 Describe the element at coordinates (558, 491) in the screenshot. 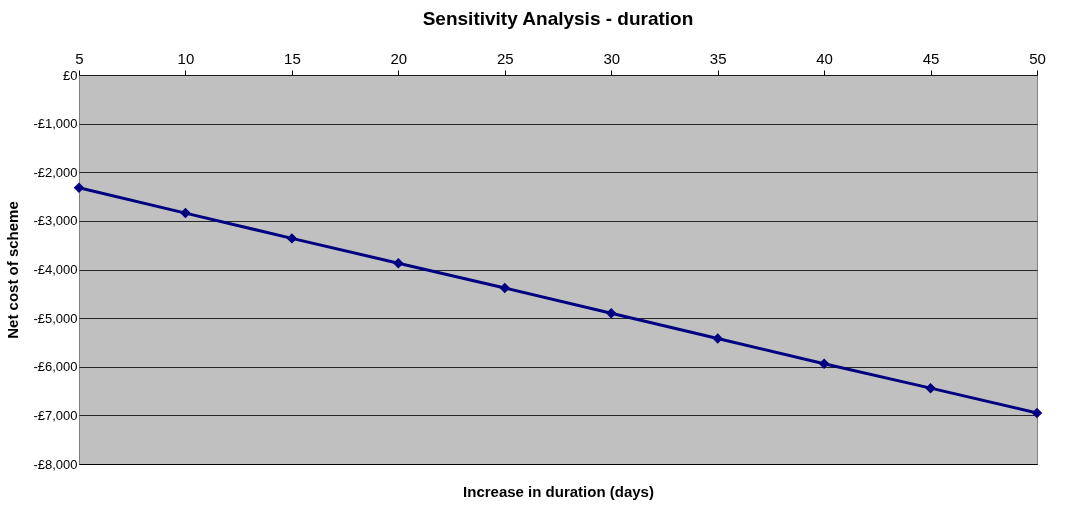

I see `x-axis-title: Increase in duration (days)` at that location.